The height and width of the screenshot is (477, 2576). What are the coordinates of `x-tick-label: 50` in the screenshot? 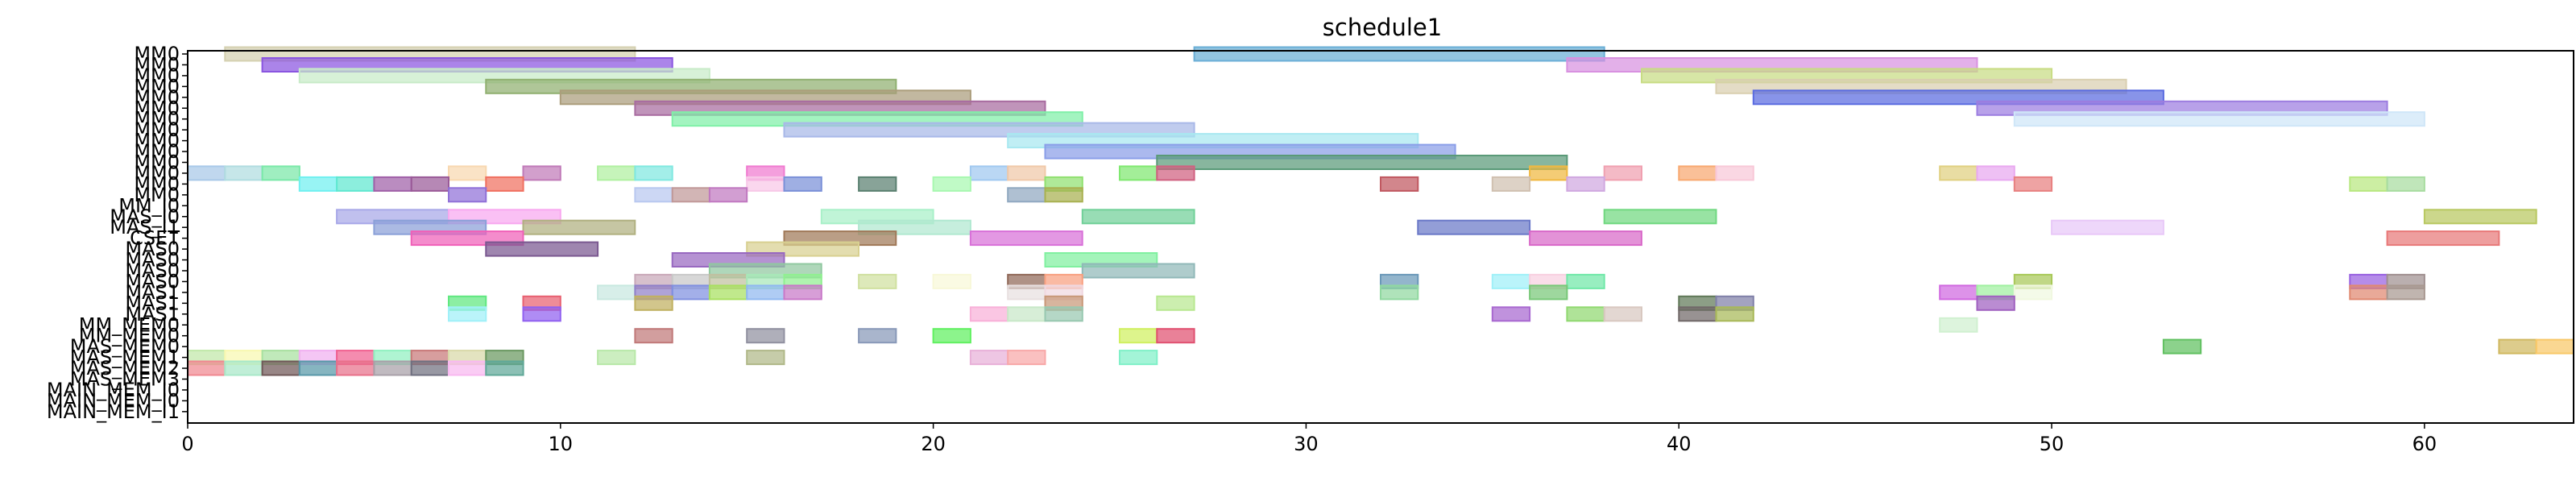 It's located at (2052, 444).